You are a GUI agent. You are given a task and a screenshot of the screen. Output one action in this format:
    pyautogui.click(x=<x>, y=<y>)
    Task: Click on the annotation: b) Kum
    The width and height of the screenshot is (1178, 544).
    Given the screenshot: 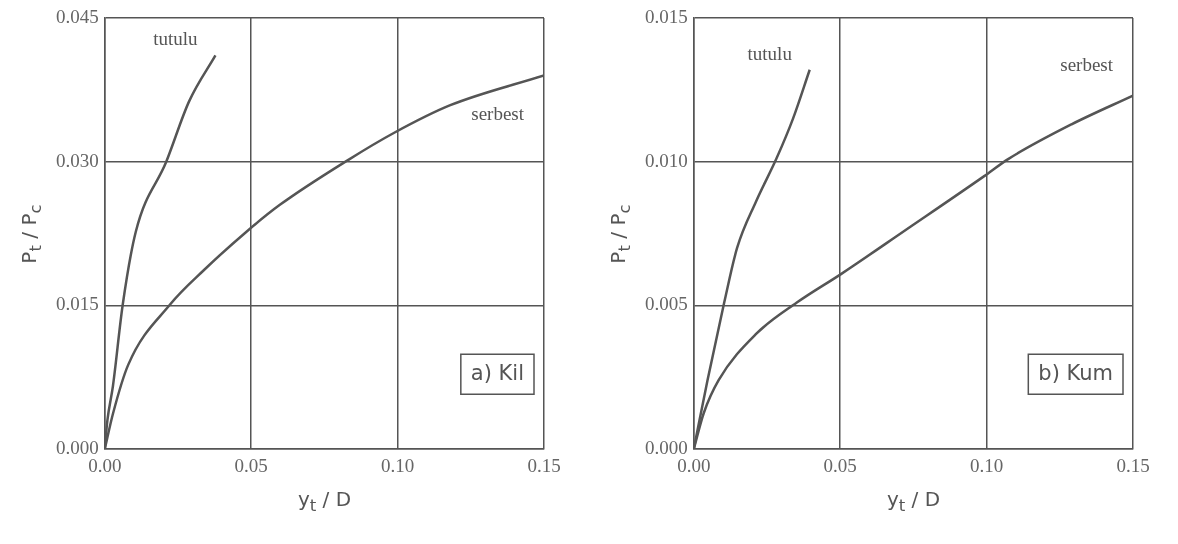 What is the action you would take?
    pyautogui.click(x=1076, y=372)
    